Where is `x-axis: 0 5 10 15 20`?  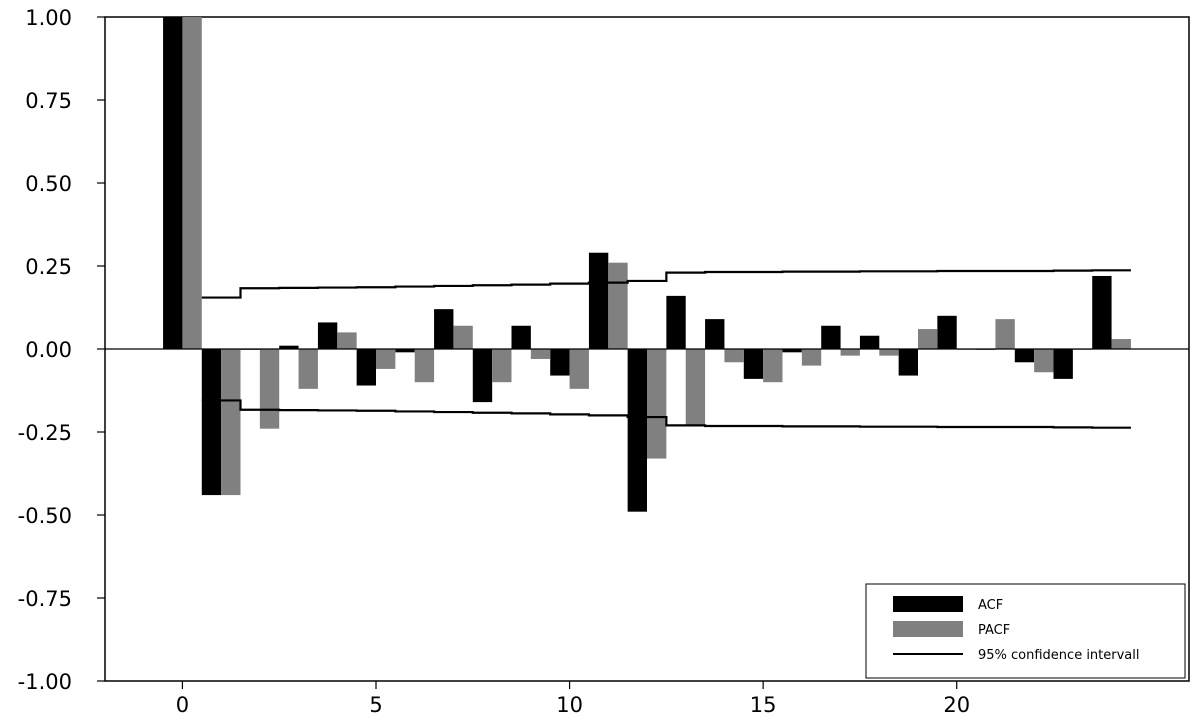 x-axis: 0 5 10 15 20 is located at coordinates (573, 699).